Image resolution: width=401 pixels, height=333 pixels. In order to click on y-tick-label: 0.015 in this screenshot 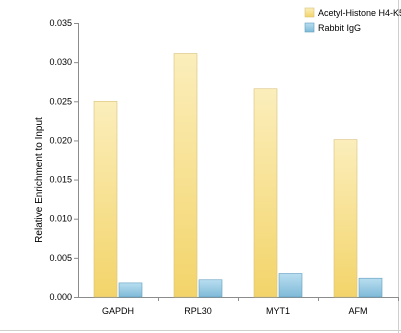, I will do `click(60, 180)`.